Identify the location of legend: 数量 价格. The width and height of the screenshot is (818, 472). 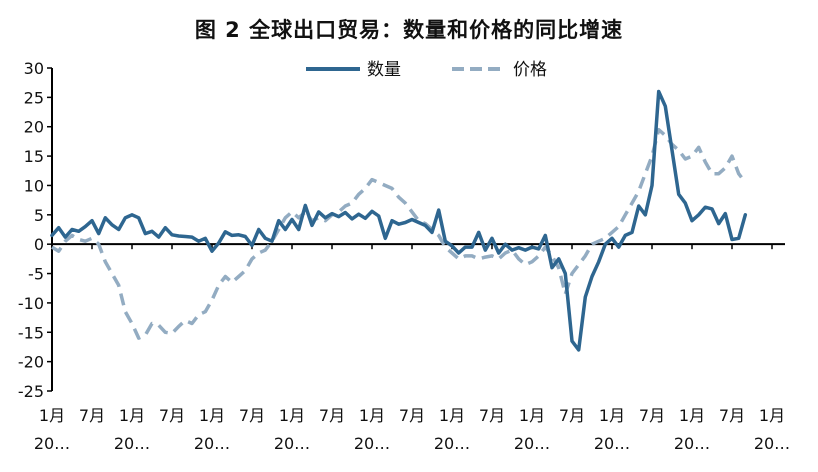
(426, 70).